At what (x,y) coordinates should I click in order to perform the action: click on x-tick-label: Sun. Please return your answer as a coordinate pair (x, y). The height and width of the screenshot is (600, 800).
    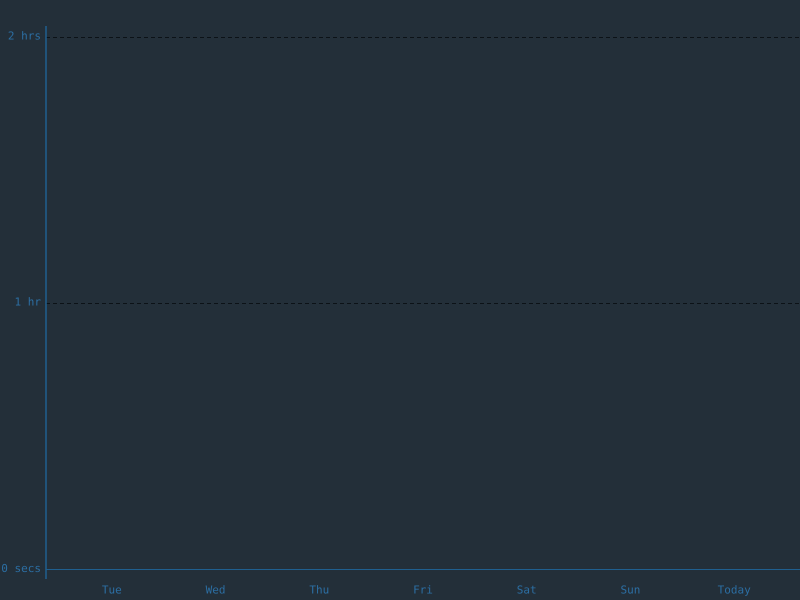
    Looking at the image, I should click on (630, 589).